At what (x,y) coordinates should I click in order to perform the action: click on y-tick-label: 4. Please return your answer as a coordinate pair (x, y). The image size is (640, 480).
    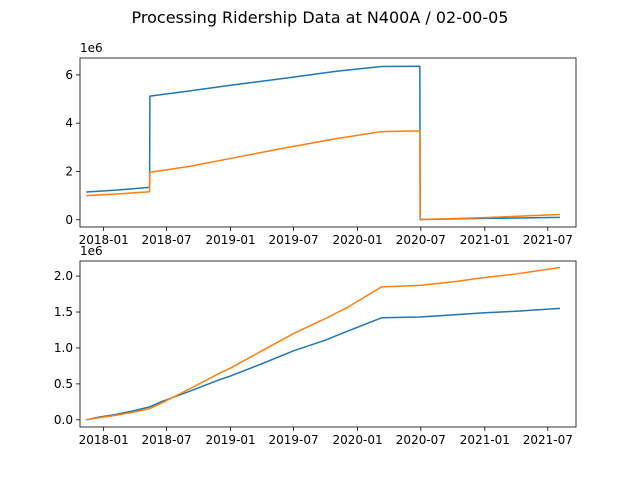
    Looking at the image, I should click on (69, 123).